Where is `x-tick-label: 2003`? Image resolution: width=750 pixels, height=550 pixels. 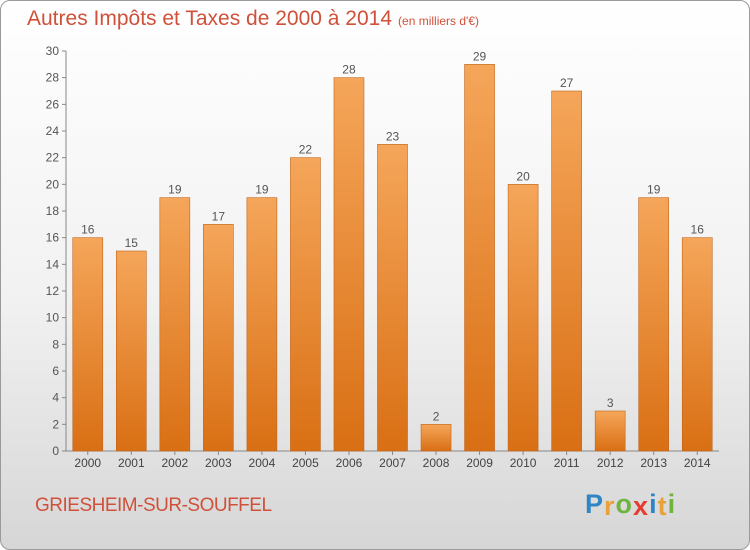 x-tick-label: 2003 is located at coordinates (218, 463).